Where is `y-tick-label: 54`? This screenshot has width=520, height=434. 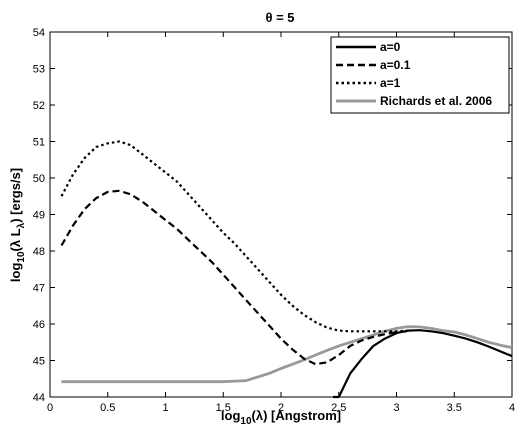
y-tick-label: 54 is located at coordinates (39, 33).